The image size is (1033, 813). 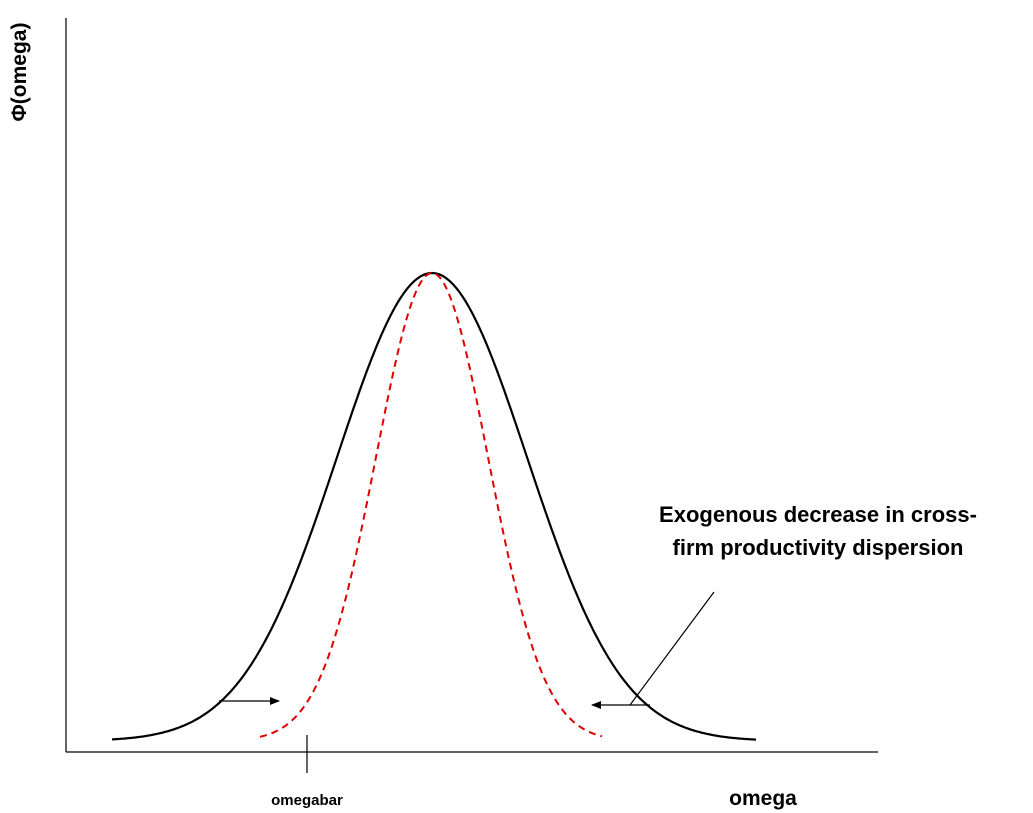 I want to click on omegabar-label: omegabar, so click(x=307, y=800).